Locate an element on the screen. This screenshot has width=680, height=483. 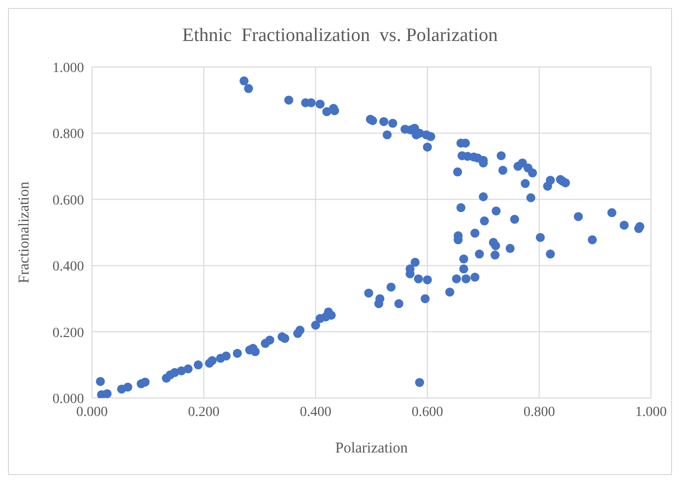
x-axis-title: Polarization is located at coordinates (371, 448).